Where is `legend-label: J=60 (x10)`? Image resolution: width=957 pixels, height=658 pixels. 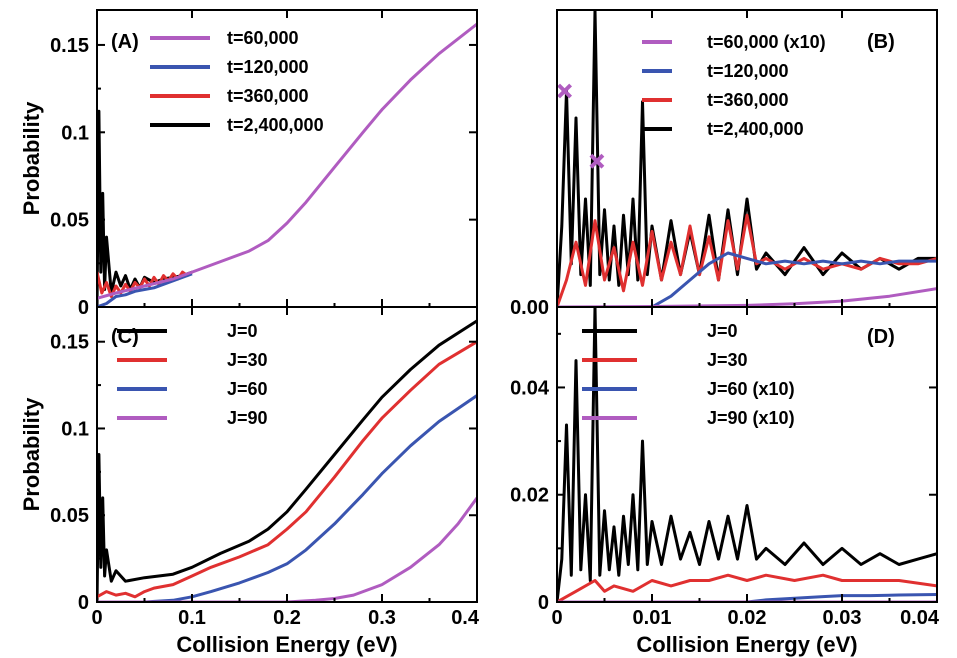
legend-label: J=60 (x10) is located at coordinates (751, 389).